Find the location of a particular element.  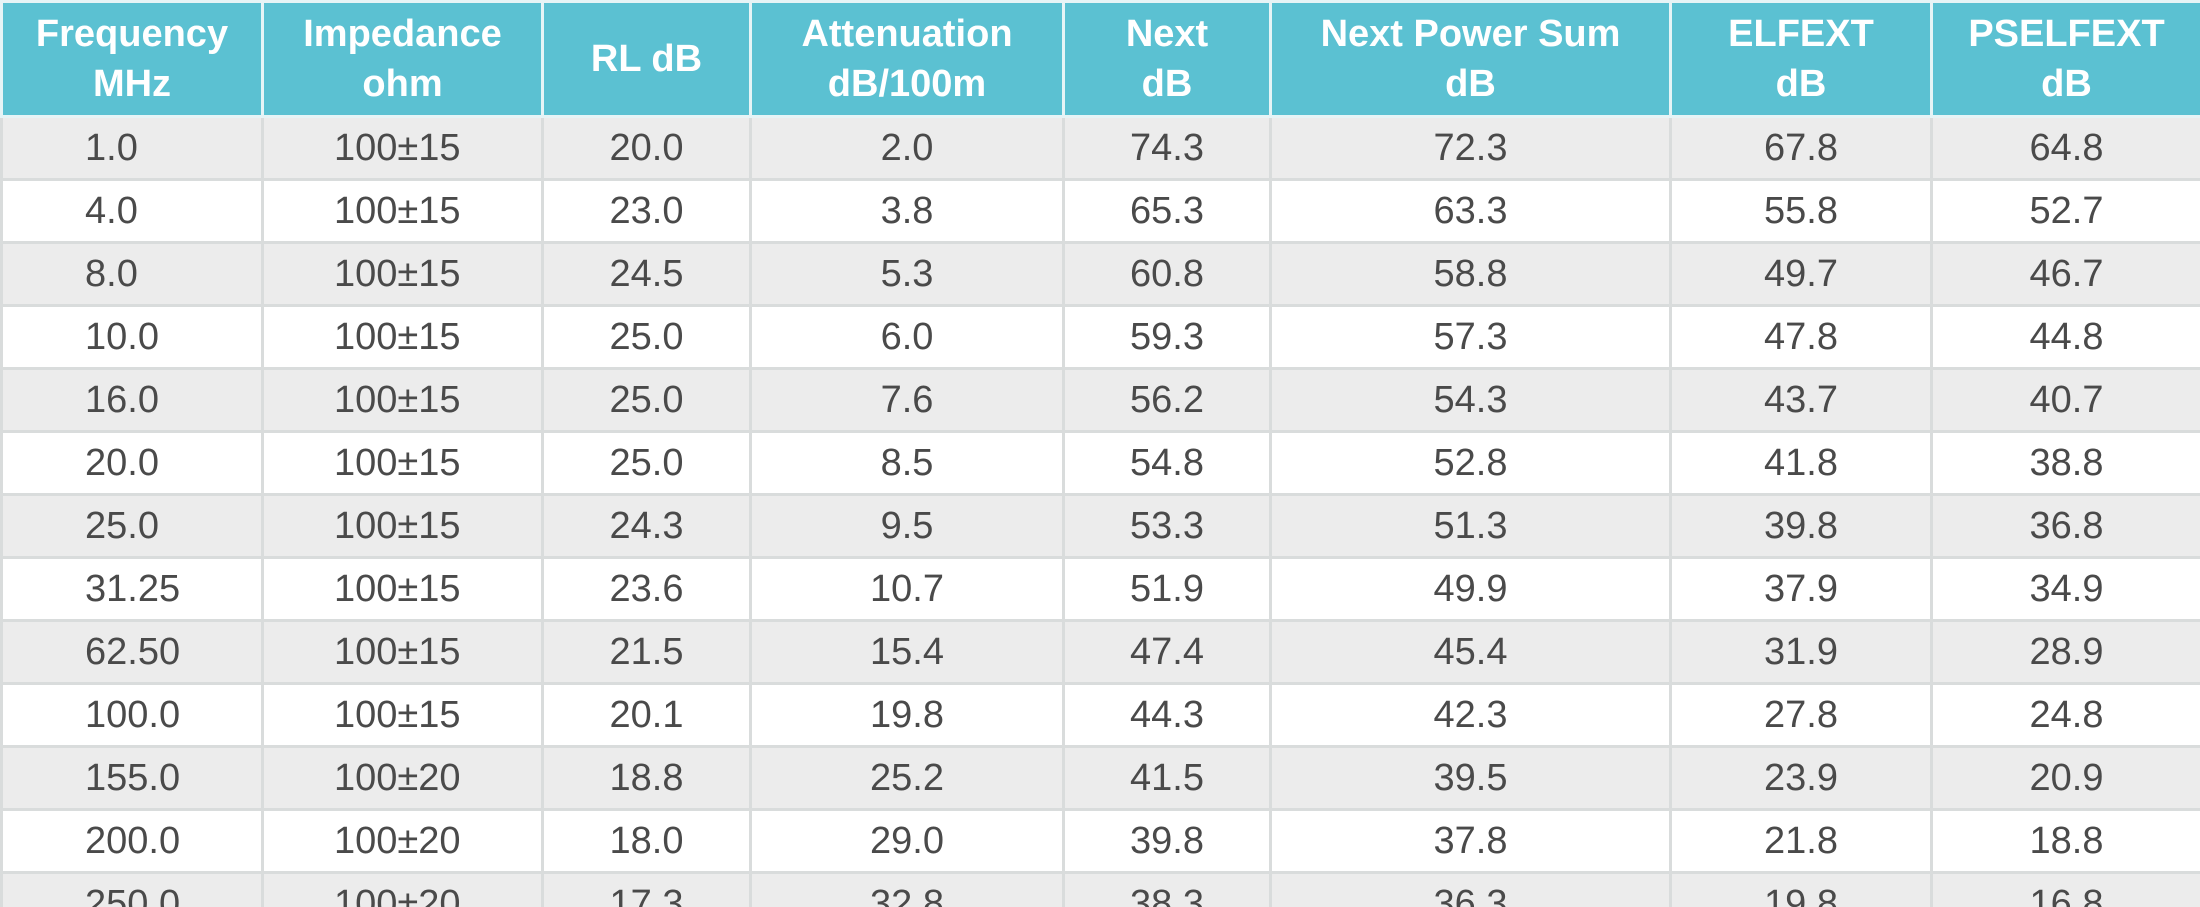

table-cell: 20.9 is located at coordinates (2065, 778).